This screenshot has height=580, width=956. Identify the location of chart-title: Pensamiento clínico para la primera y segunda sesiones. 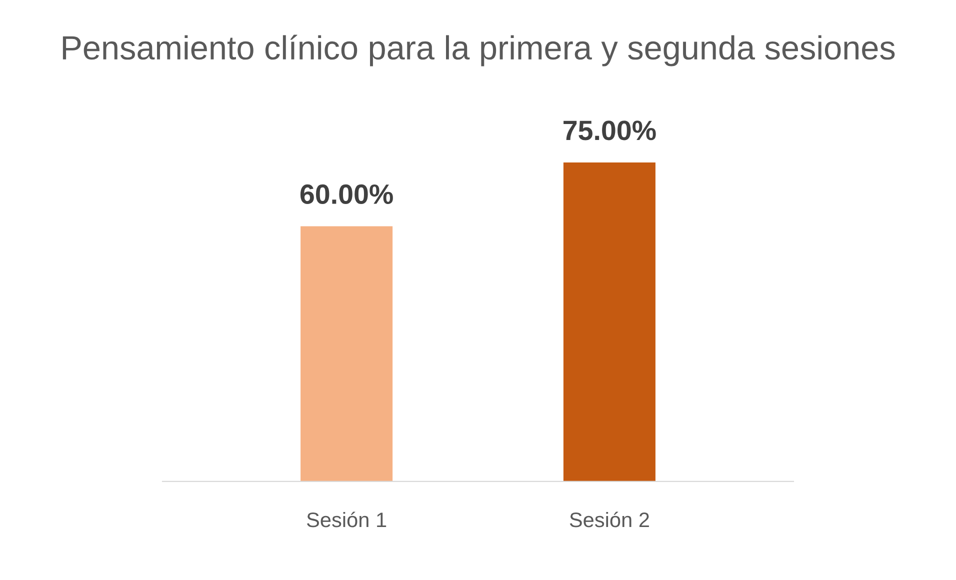
(478, 50).